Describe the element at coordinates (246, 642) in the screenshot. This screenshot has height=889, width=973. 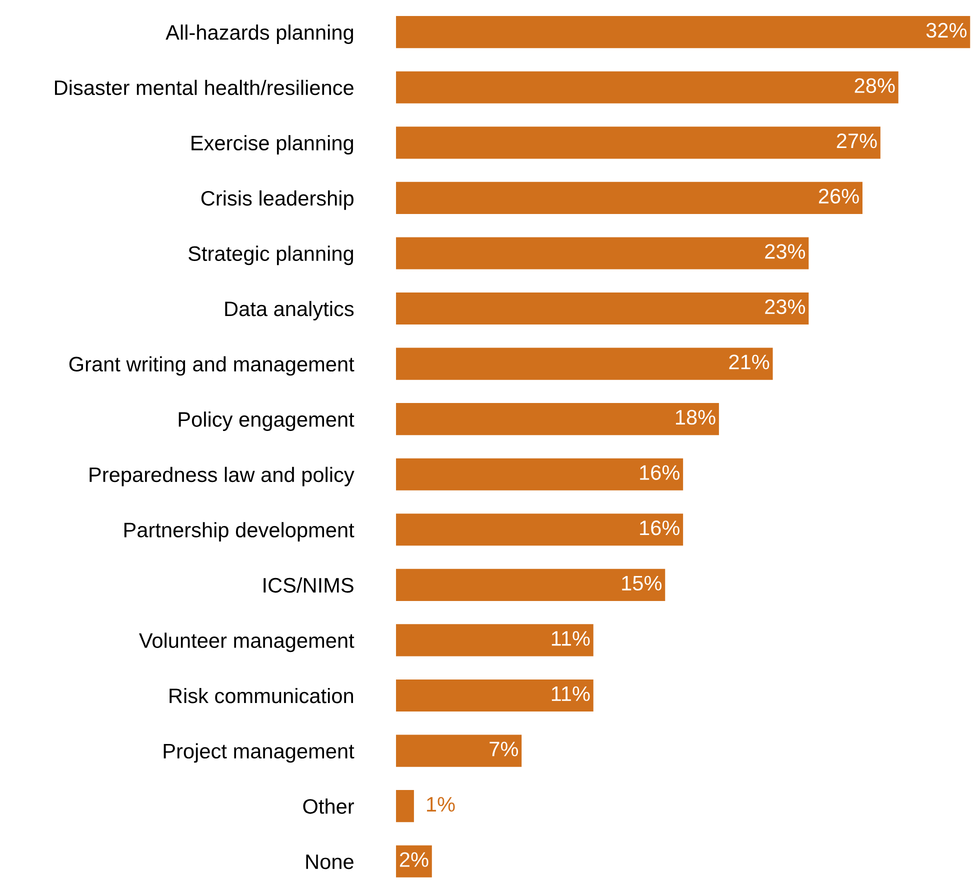
I see `y-tick-label: Volunteer management` at that location.